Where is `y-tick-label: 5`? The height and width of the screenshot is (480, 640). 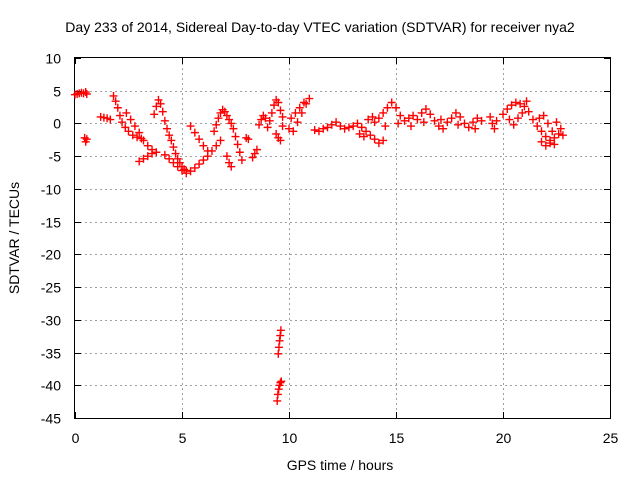 y-tick-label: 5 is located at coordinates (57, 92).